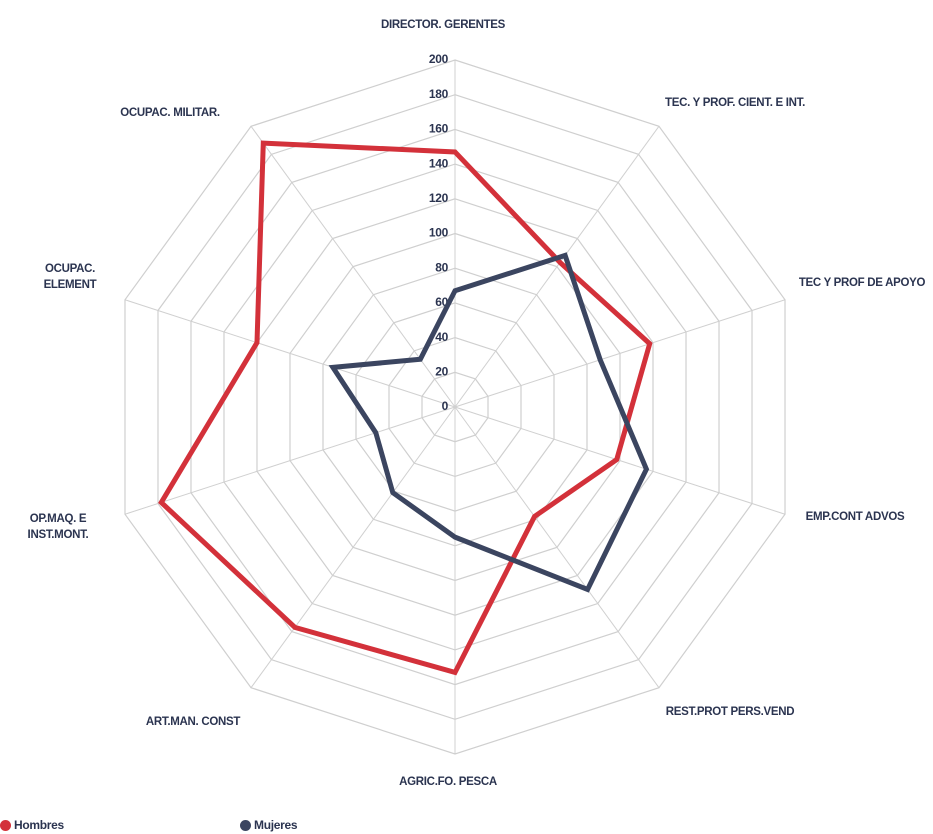 This screenshot has height=834, width=933. Describe the element at coordinates (439, 198) in the screenshot. I see `tick-label: 120` at that location.